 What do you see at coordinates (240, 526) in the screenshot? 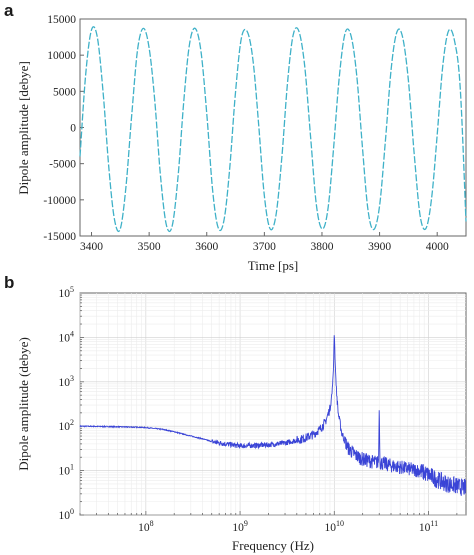
I see `panel-b-x-tick-label: 10⁹` at bounding box center [240, 526].